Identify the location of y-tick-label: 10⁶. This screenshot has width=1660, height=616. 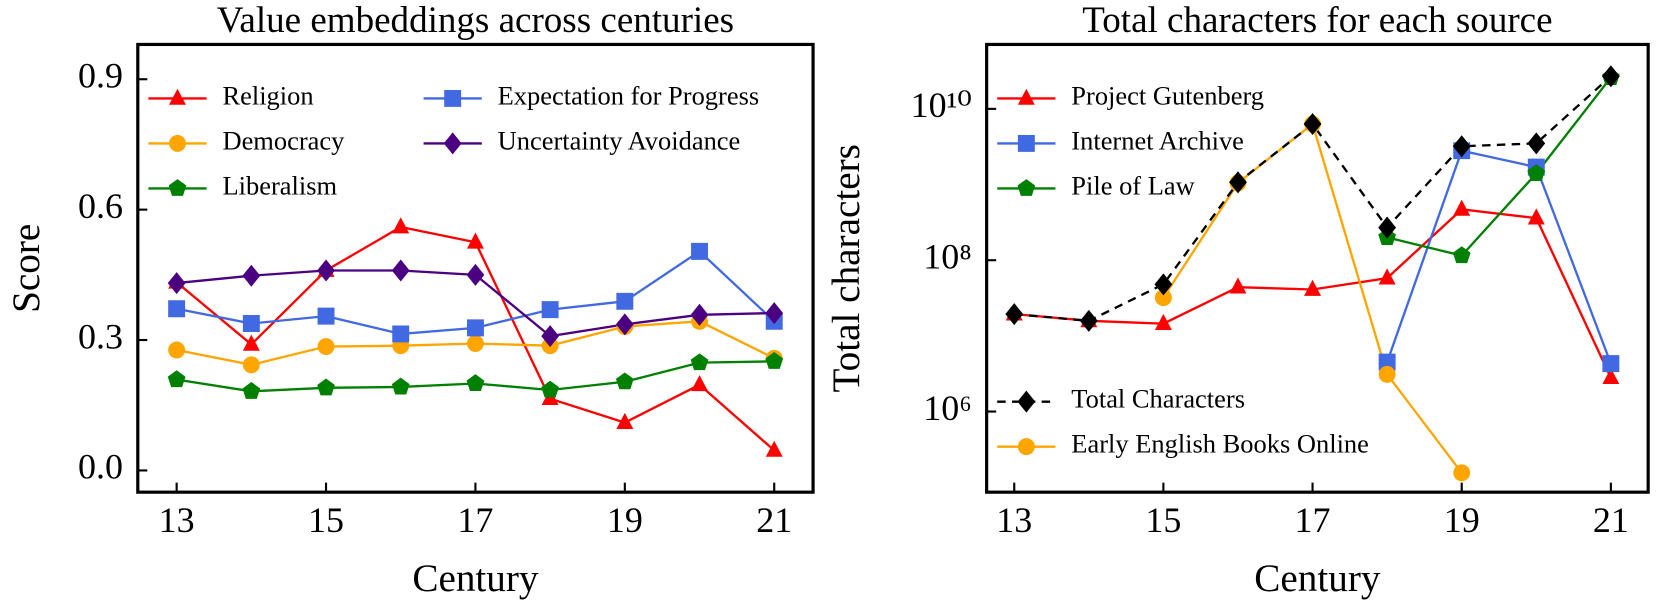
(947, 408).